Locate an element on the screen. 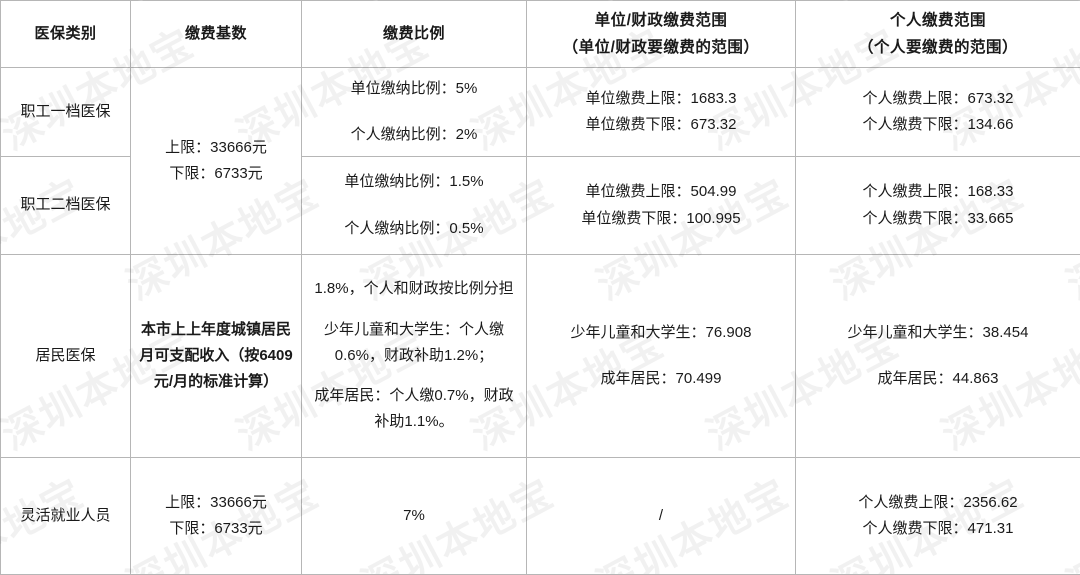  base-line-3: 元/月的标准计算） is located at coordinates (216, 382).